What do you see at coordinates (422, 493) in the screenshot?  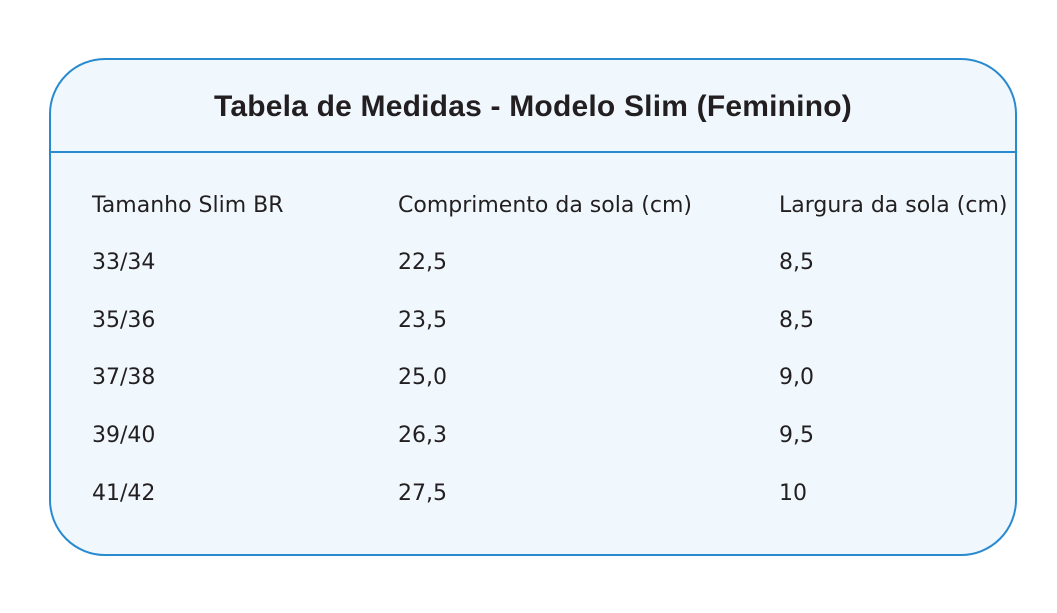 I see `table-cell-length: 27,5` at bounding box center [422, 493].